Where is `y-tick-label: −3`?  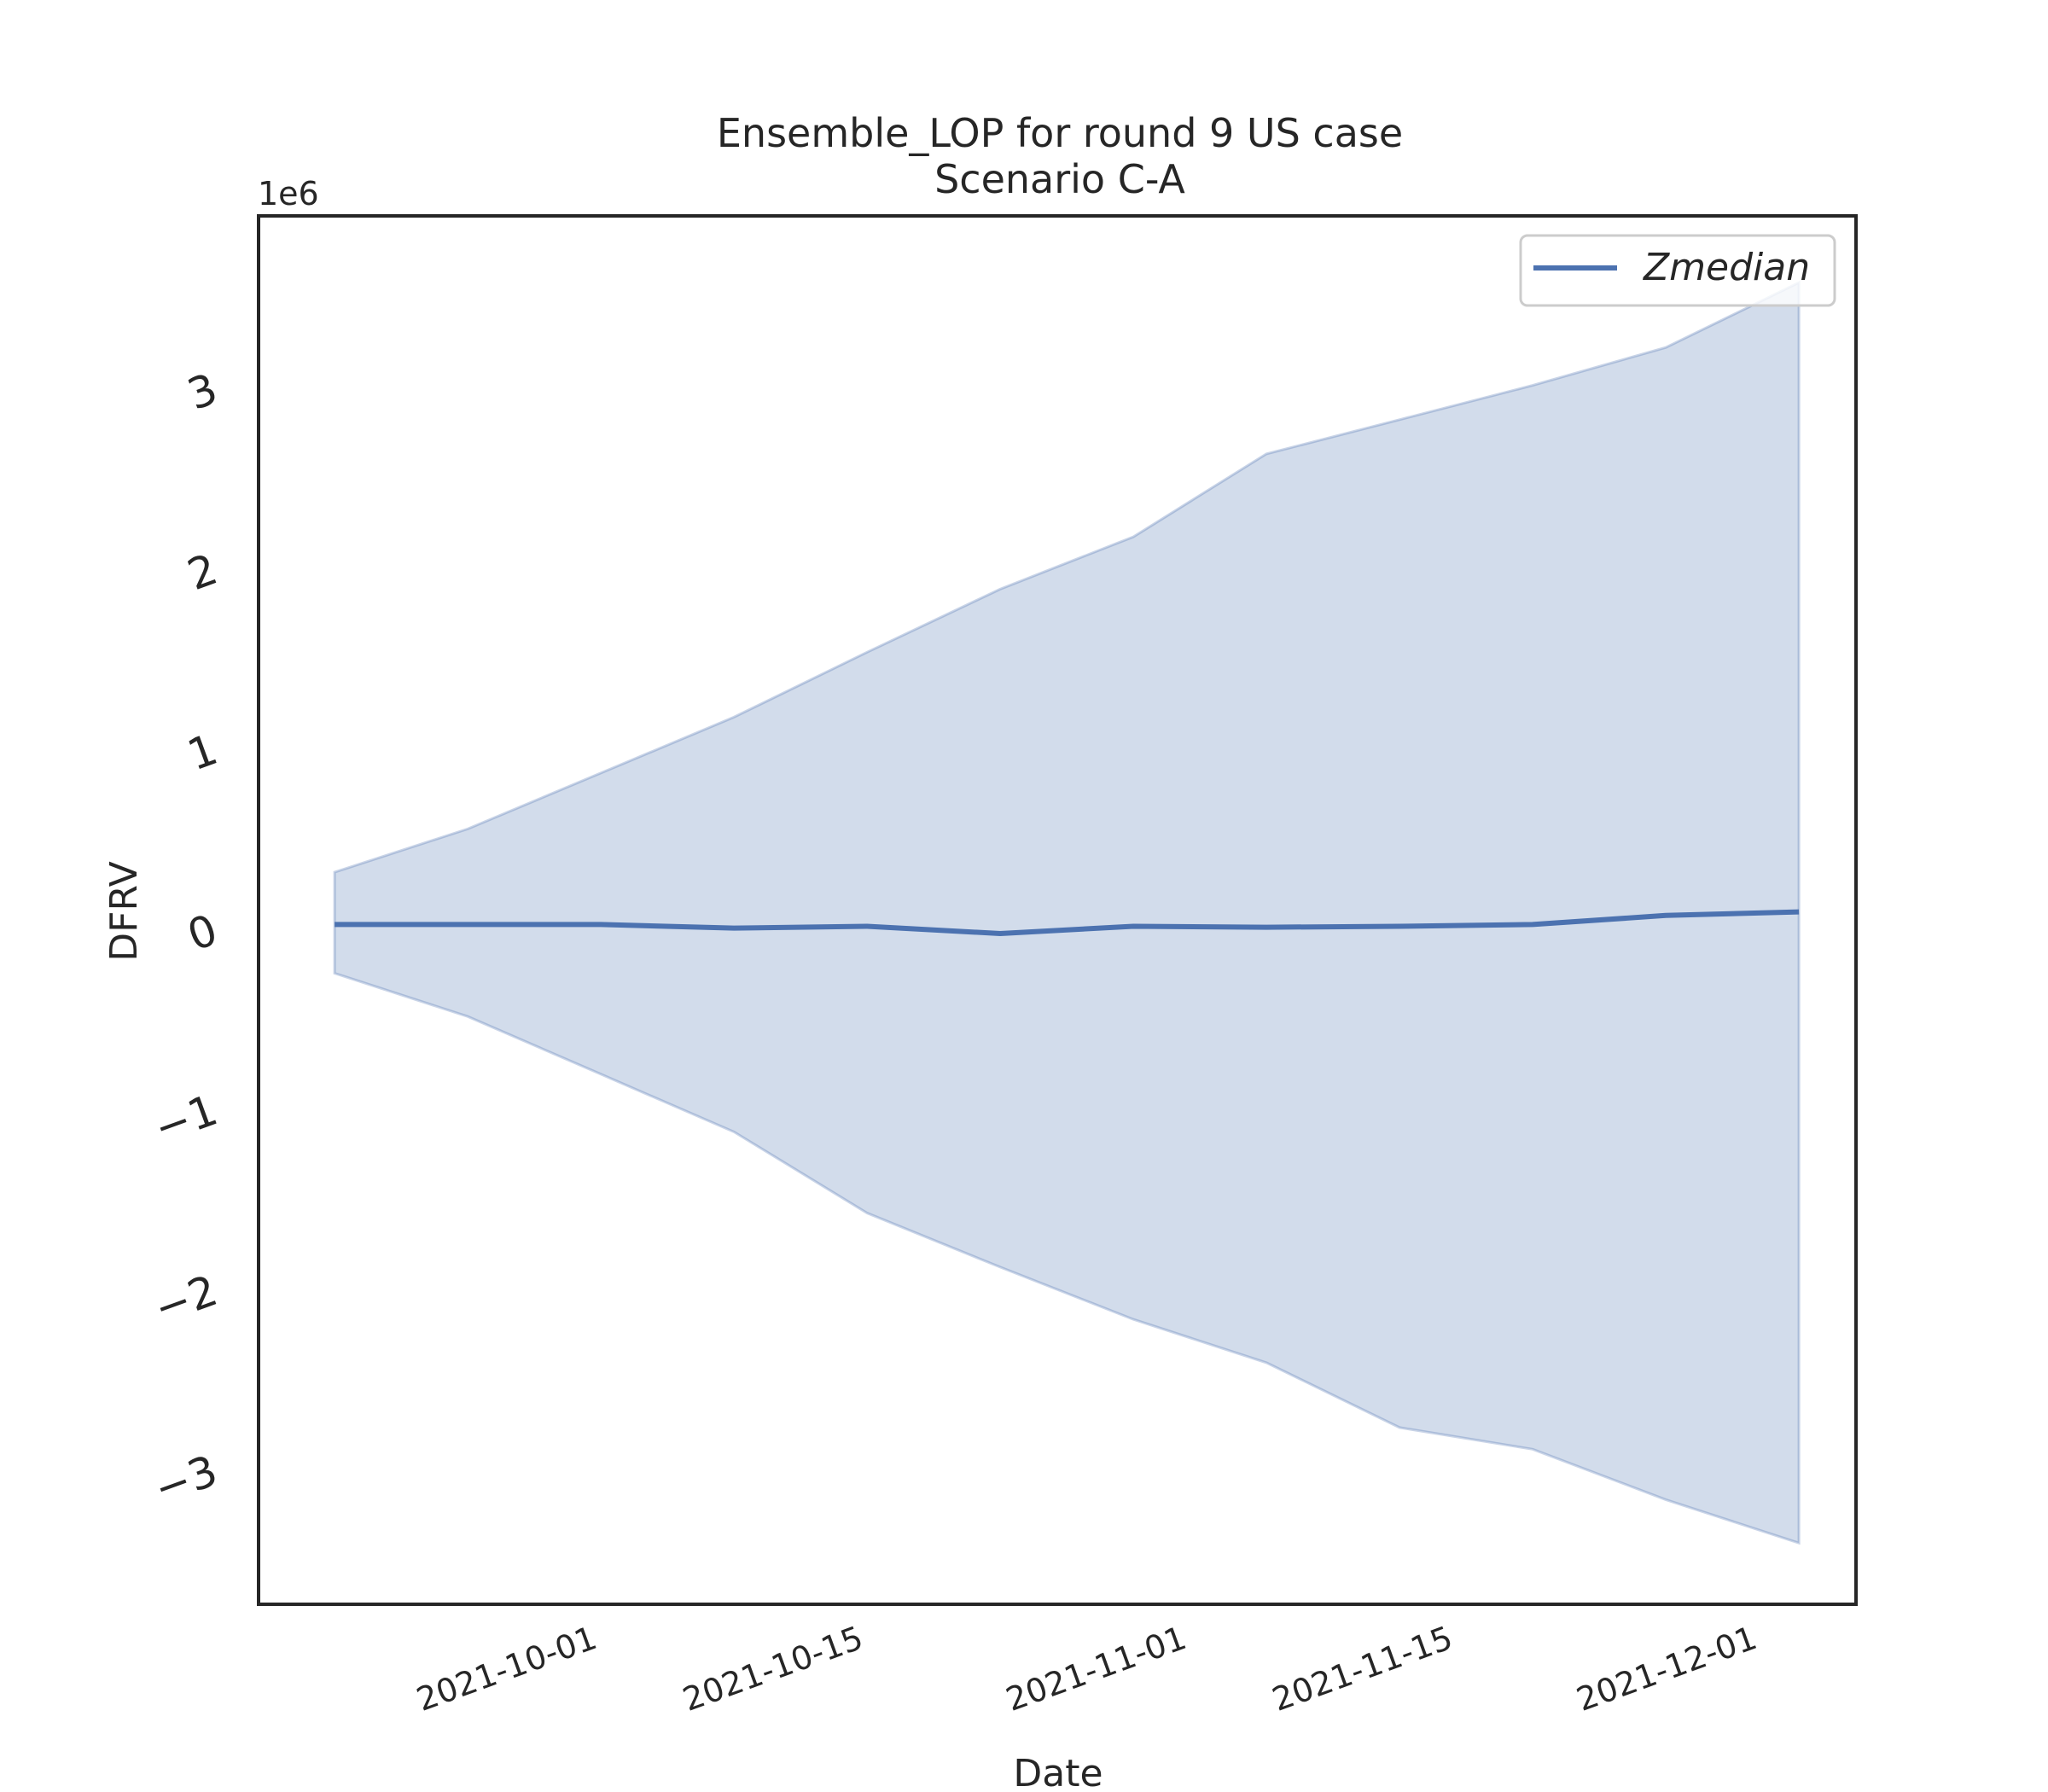 y-tick-label: −3 is located at coordinates (186, 1480).